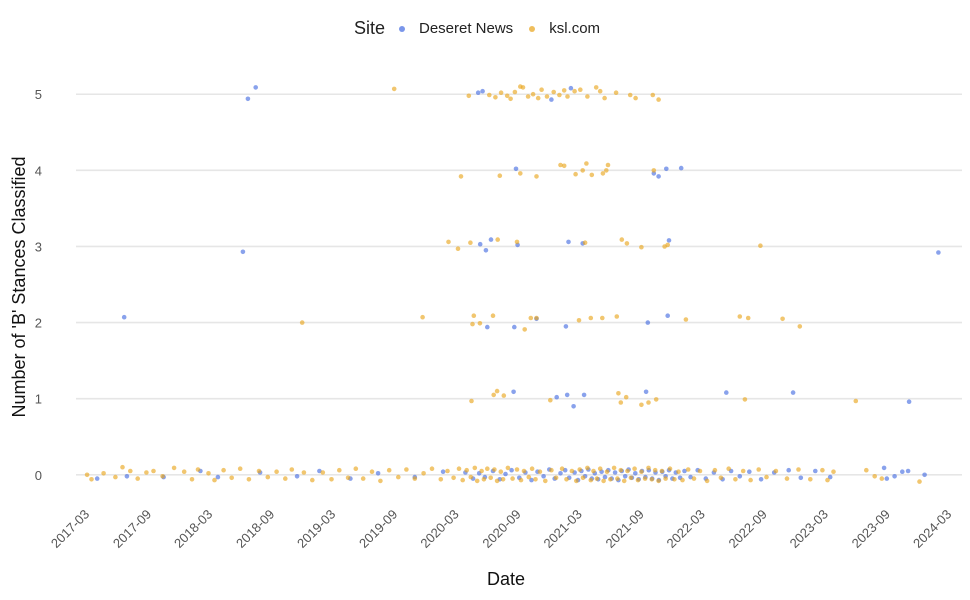 This screenshot has width=970, height=600. I want to click on y-tick-label-0: 0, so click(38, 475).